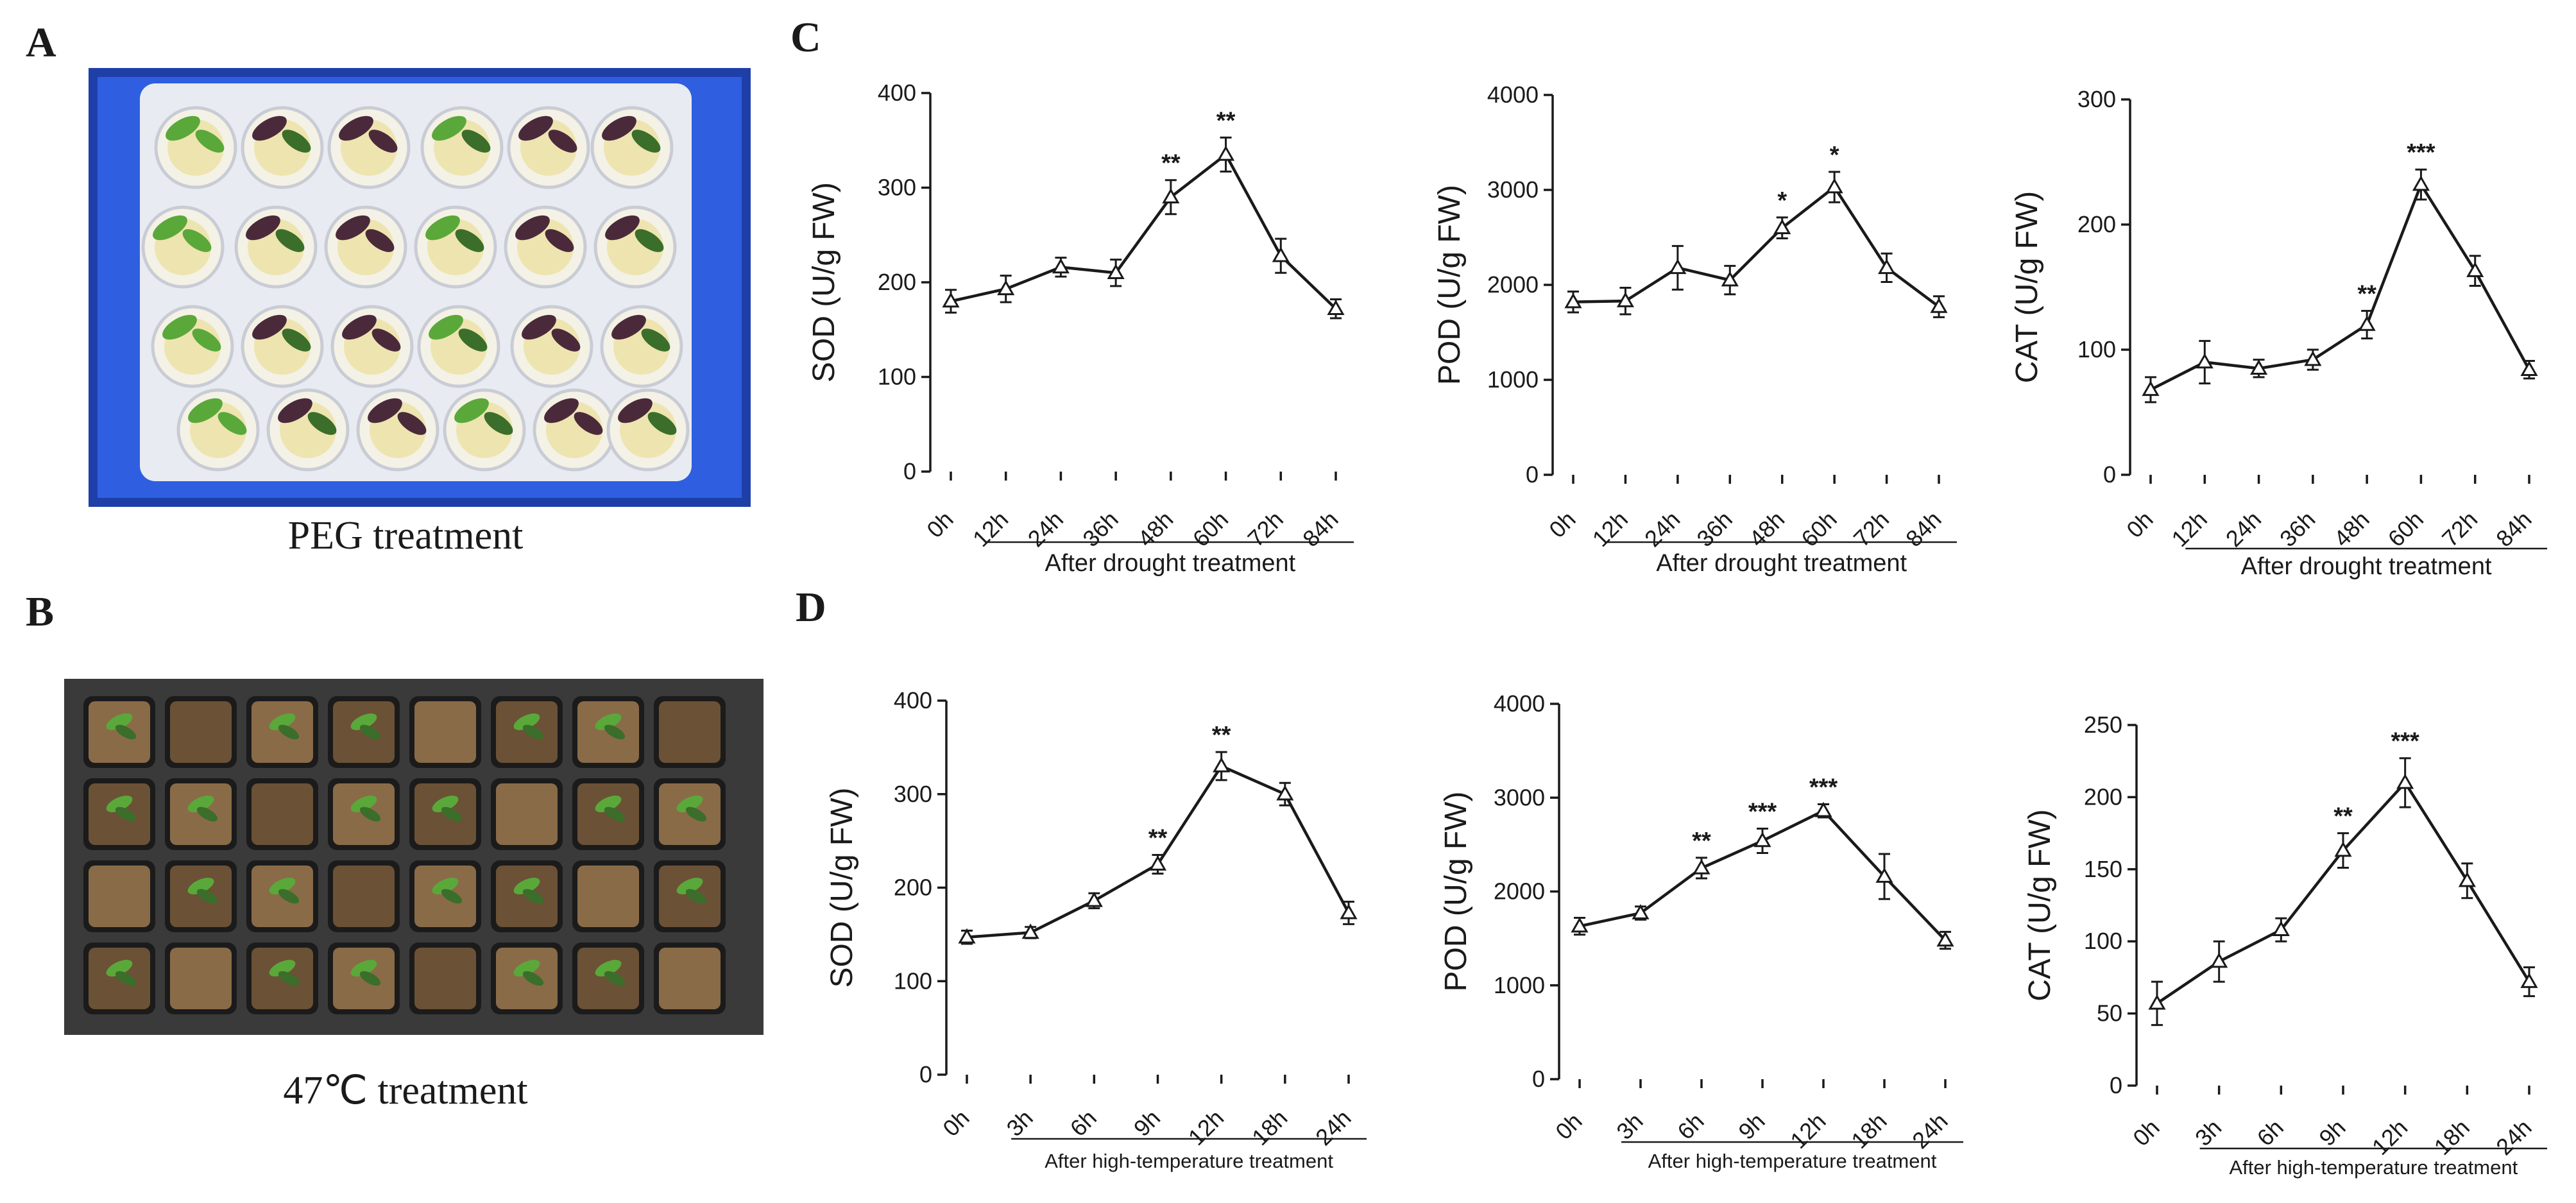 This screenshot has width=2576, height=1203. Describe the element at coordinates (2103, 725) in the screenshot. I see `y-tick-label: 250` at that location.